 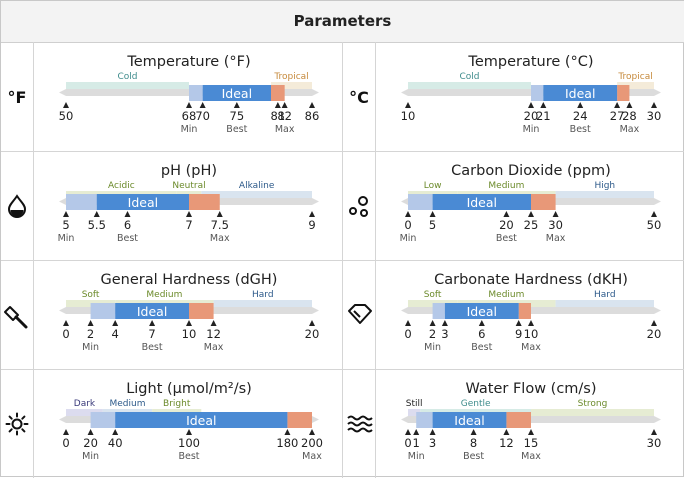 I want to click on tick-label: 82, so click(x=284, y=116).